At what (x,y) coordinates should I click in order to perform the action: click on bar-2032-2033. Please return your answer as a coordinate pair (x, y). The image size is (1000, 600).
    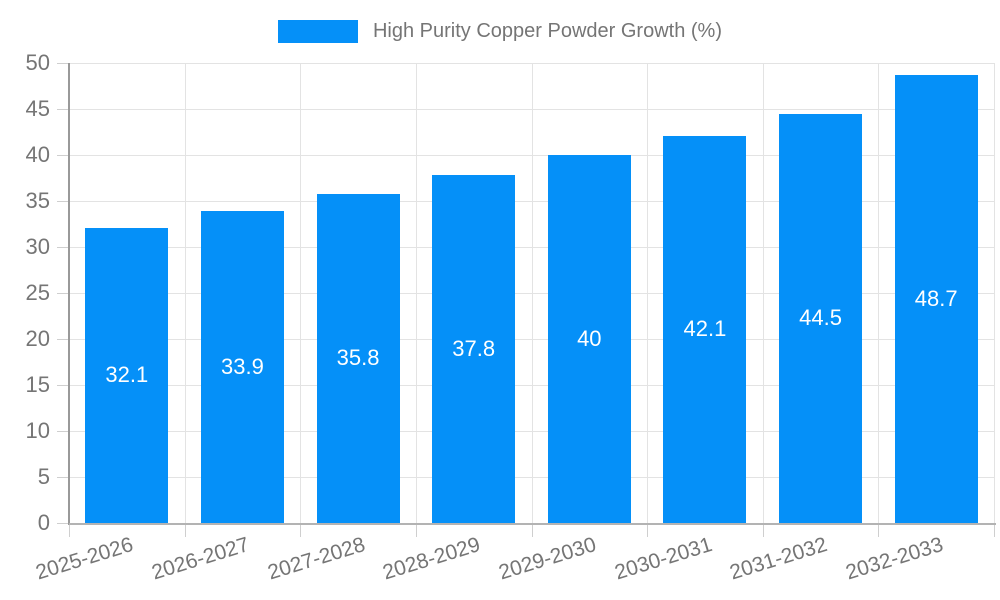
    Looking at the image, I should click on (936, 298).